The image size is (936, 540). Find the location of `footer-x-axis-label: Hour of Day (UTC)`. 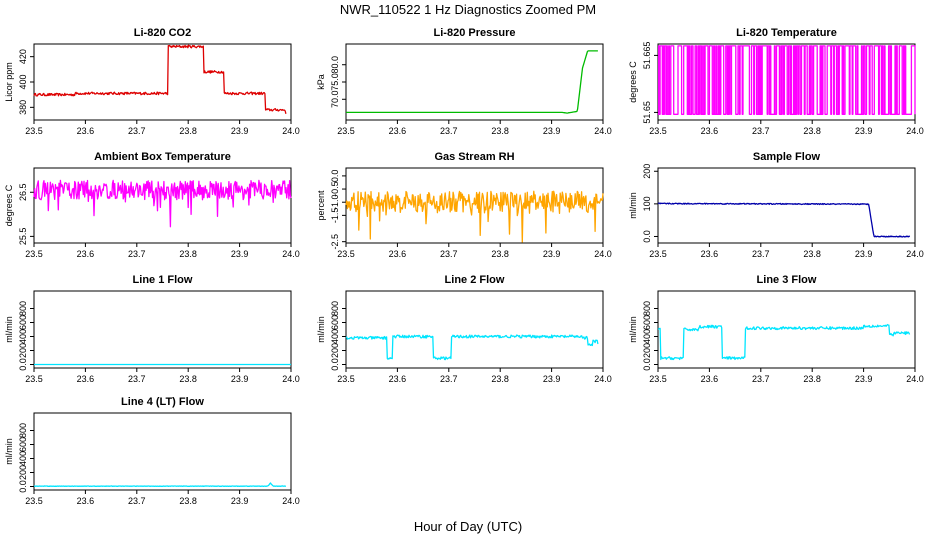

footer-x-axis-label: Hour of Day (UTC) is located at coordinates (468, 526).